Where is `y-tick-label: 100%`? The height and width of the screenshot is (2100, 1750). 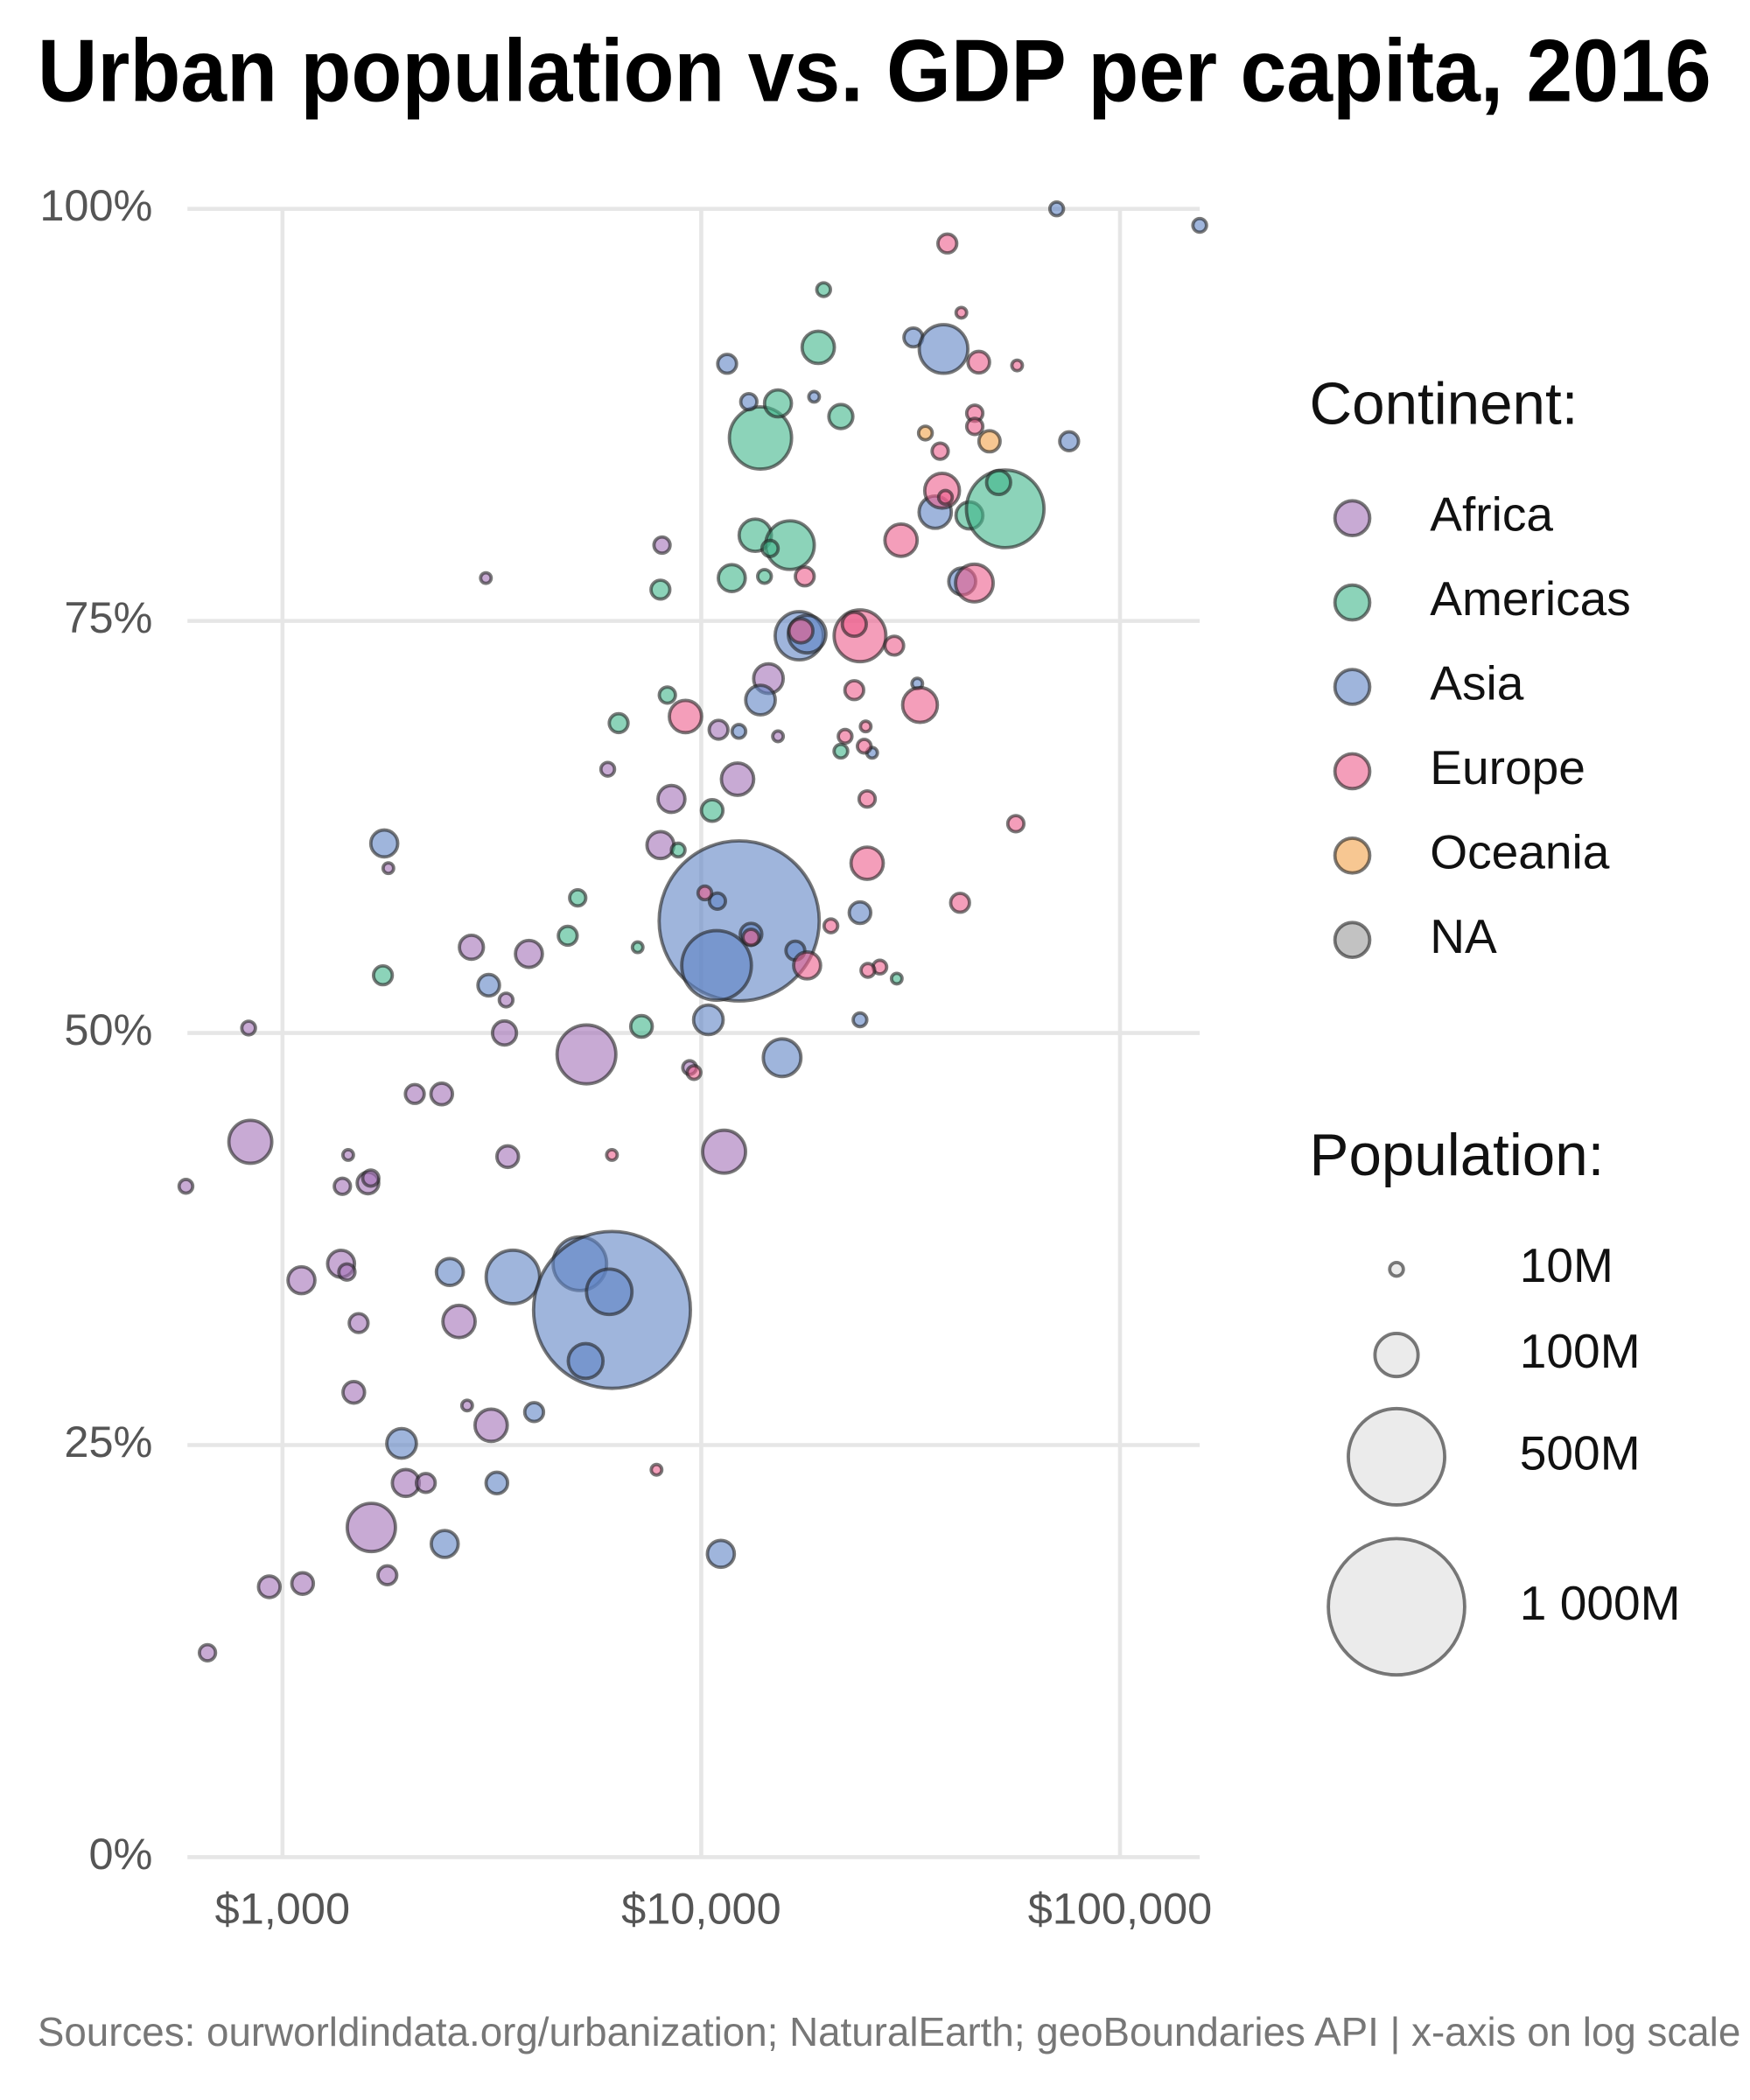 y-tick-label: 100% is located at coordinates (95, 205).